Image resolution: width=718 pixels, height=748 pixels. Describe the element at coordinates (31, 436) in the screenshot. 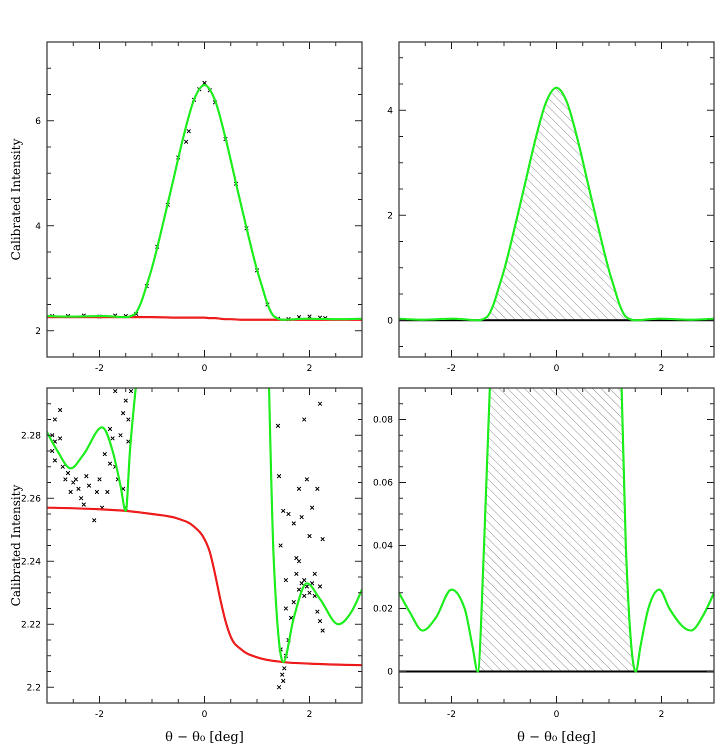

I see `y-tick-label: 2.28` at that location.